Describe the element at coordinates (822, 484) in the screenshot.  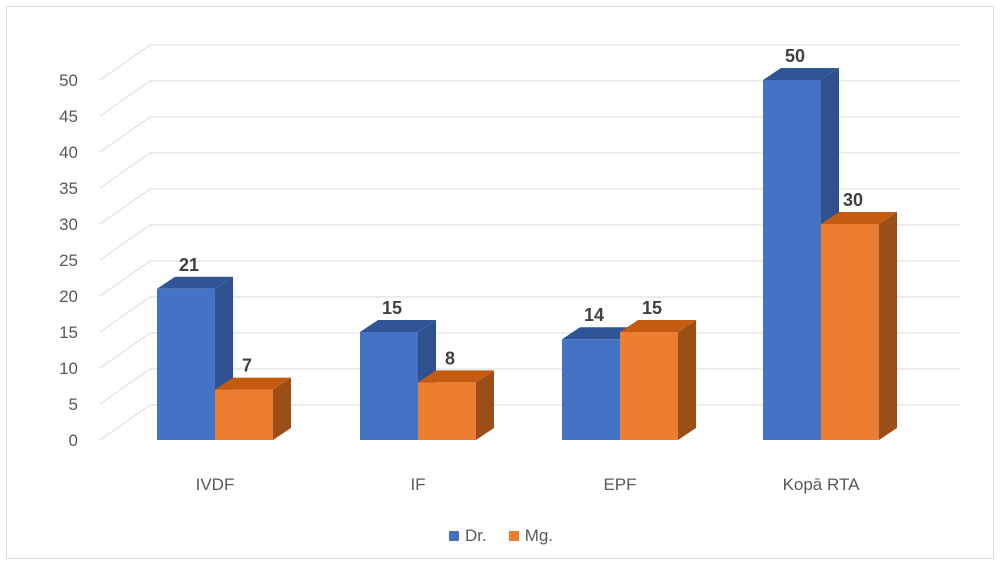
I see `category-label: Kopā RTA` at that location.